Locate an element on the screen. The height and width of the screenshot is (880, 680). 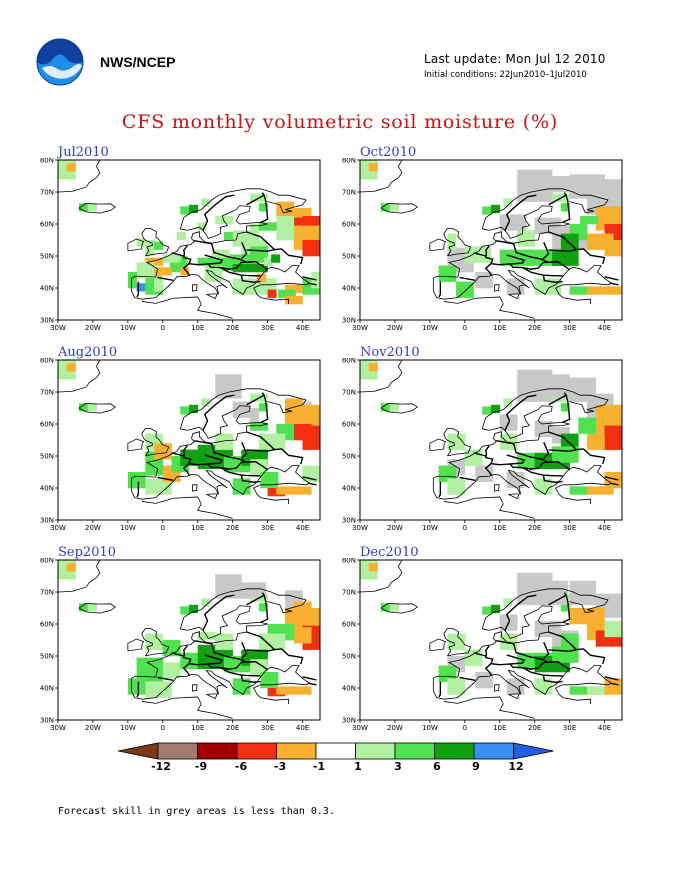
lon-tick-label: 30W is located at coordinates (58, 728).